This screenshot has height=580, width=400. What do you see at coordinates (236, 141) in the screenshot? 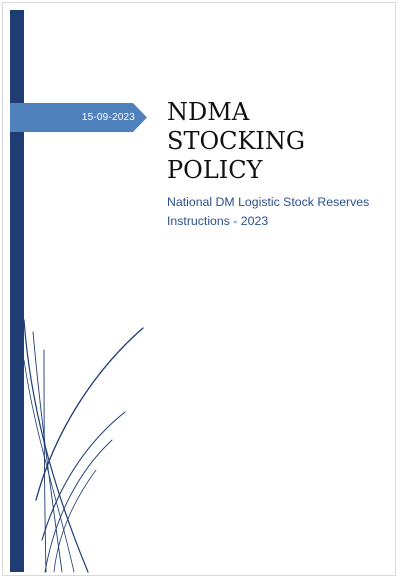
I see `title-line-2: STOCKING` at bounding box center [236, 141].